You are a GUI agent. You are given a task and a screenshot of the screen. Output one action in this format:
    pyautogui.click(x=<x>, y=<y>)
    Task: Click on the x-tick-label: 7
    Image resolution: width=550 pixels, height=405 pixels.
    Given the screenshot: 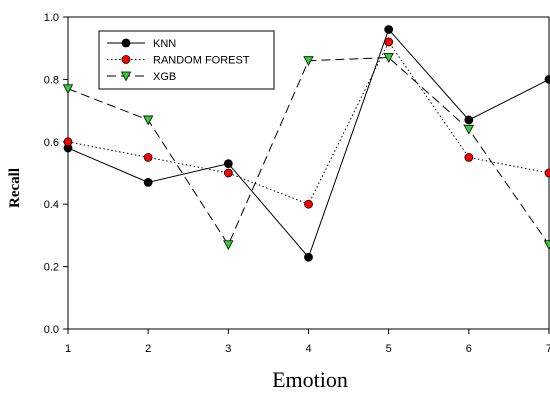 What is the action you would take?
    pyautogui.click(x=548, y=349)
    